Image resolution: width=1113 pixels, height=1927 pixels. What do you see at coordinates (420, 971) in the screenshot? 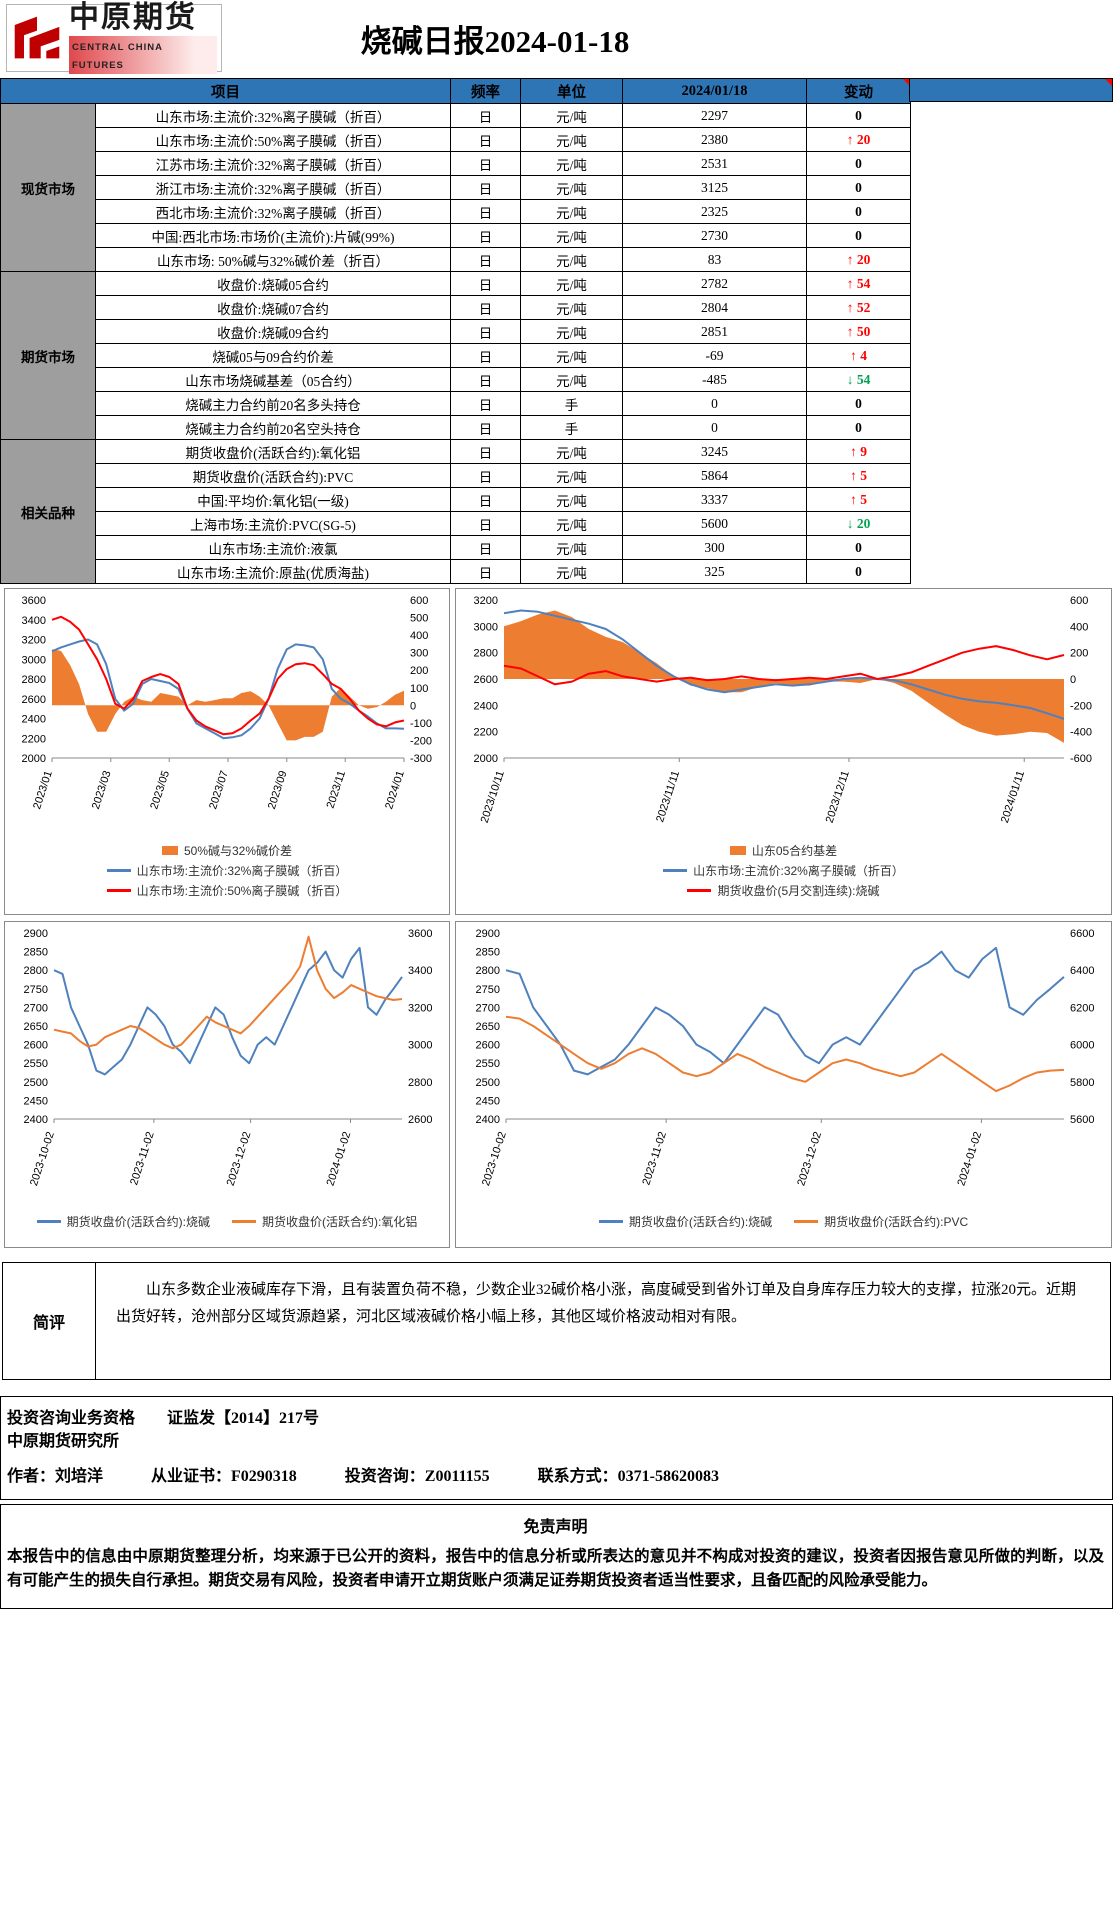
I see `svg-text: 3400` at bounding box center [420, 971].